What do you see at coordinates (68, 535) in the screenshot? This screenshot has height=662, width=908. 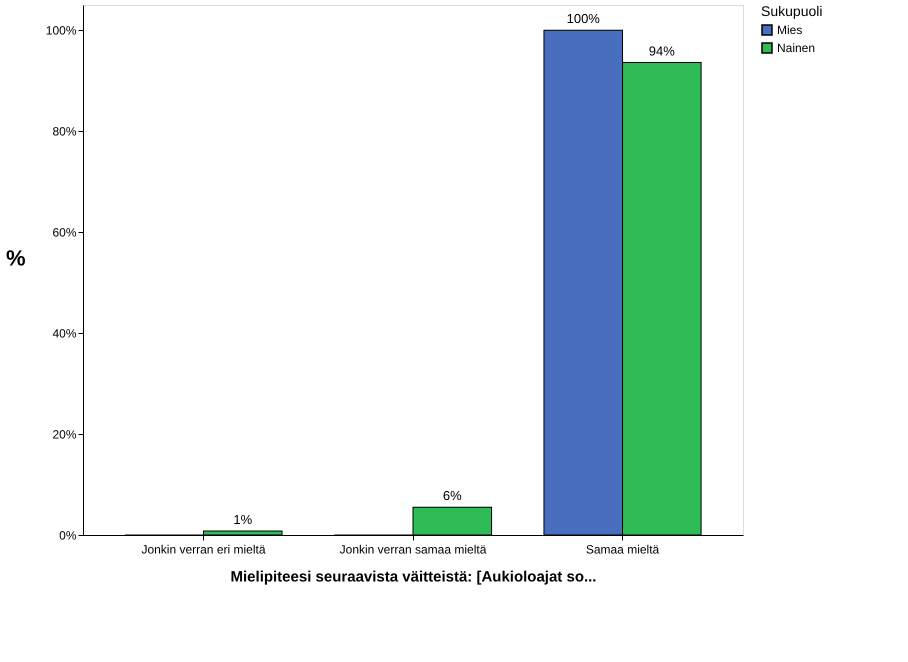 I see `y-tick-label: 0%` at bounding box center [68, 535].